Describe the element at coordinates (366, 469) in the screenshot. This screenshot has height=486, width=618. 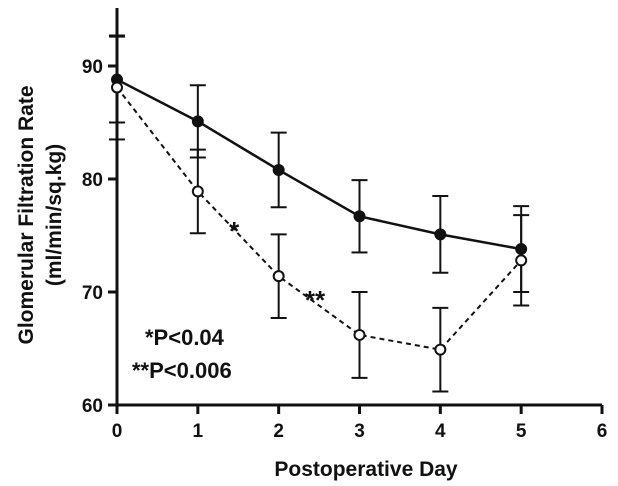
I see `x-axis-title: Postoperative Day` at that location.